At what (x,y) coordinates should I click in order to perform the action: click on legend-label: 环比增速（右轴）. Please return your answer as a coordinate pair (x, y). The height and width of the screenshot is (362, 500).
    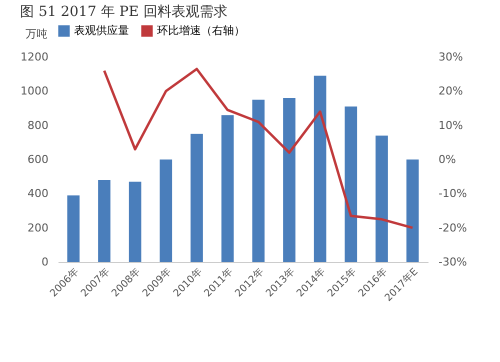
    Looking at the image, I should click on (201, 30).